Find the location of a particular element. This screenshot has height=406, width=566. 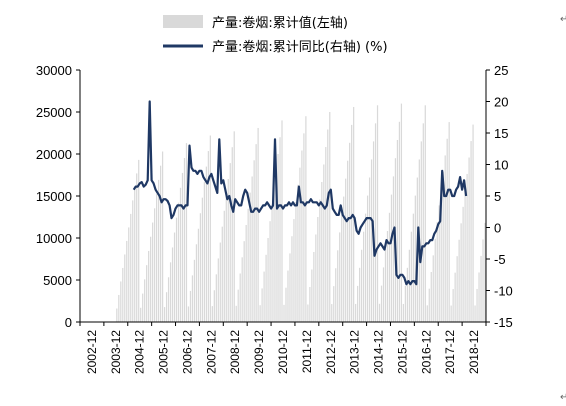

legend: 产量:卷烟:累计值(左轴) 产量:卷烟:累计同比(右轴) (%) is located at coordinates (275, 35).